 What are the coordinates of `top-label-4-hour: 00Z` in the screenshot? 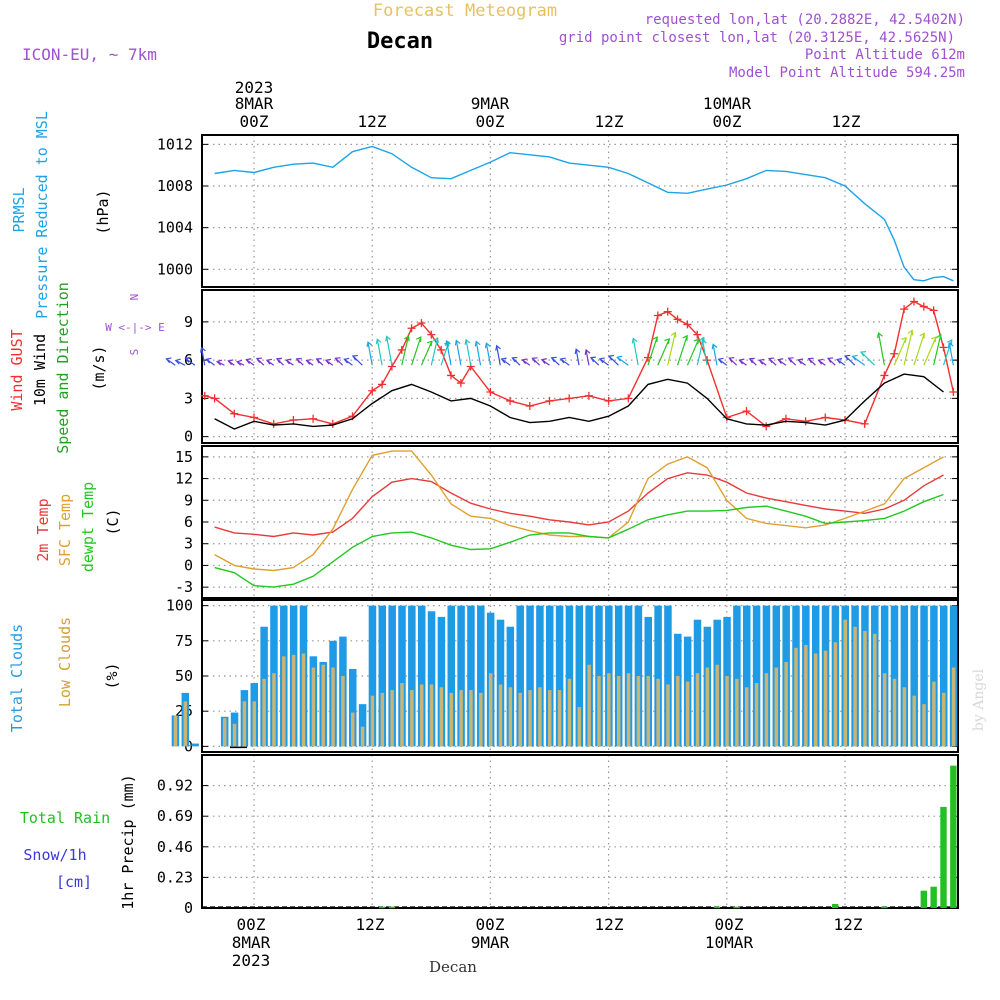 It's located at (727, 121).